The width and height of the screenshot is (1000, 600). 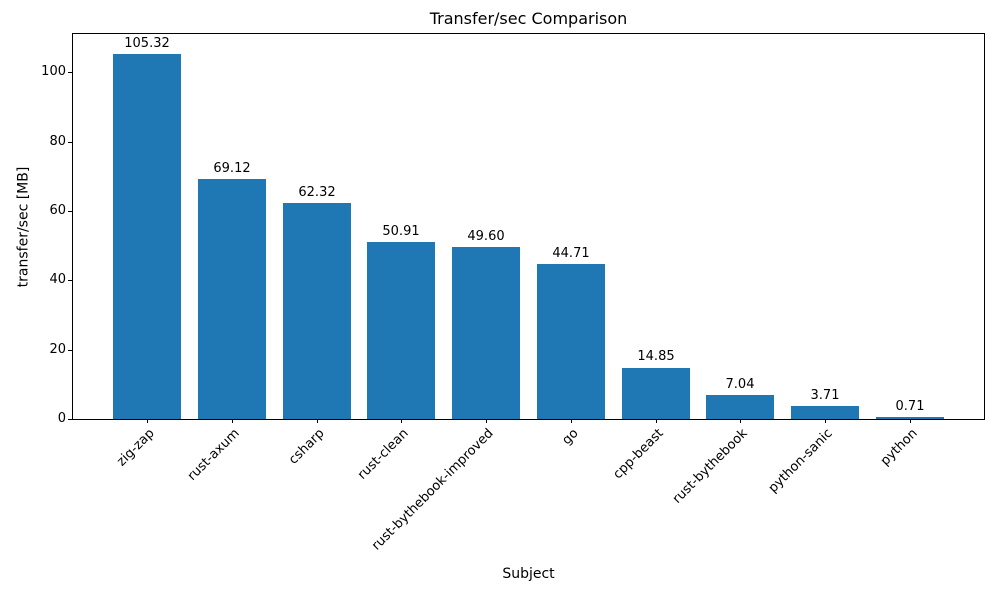 What do you see at coordinates (571, 253) in the screenshot?
I see `bar-value-label: 44.71` at bounding box center [571, 253].